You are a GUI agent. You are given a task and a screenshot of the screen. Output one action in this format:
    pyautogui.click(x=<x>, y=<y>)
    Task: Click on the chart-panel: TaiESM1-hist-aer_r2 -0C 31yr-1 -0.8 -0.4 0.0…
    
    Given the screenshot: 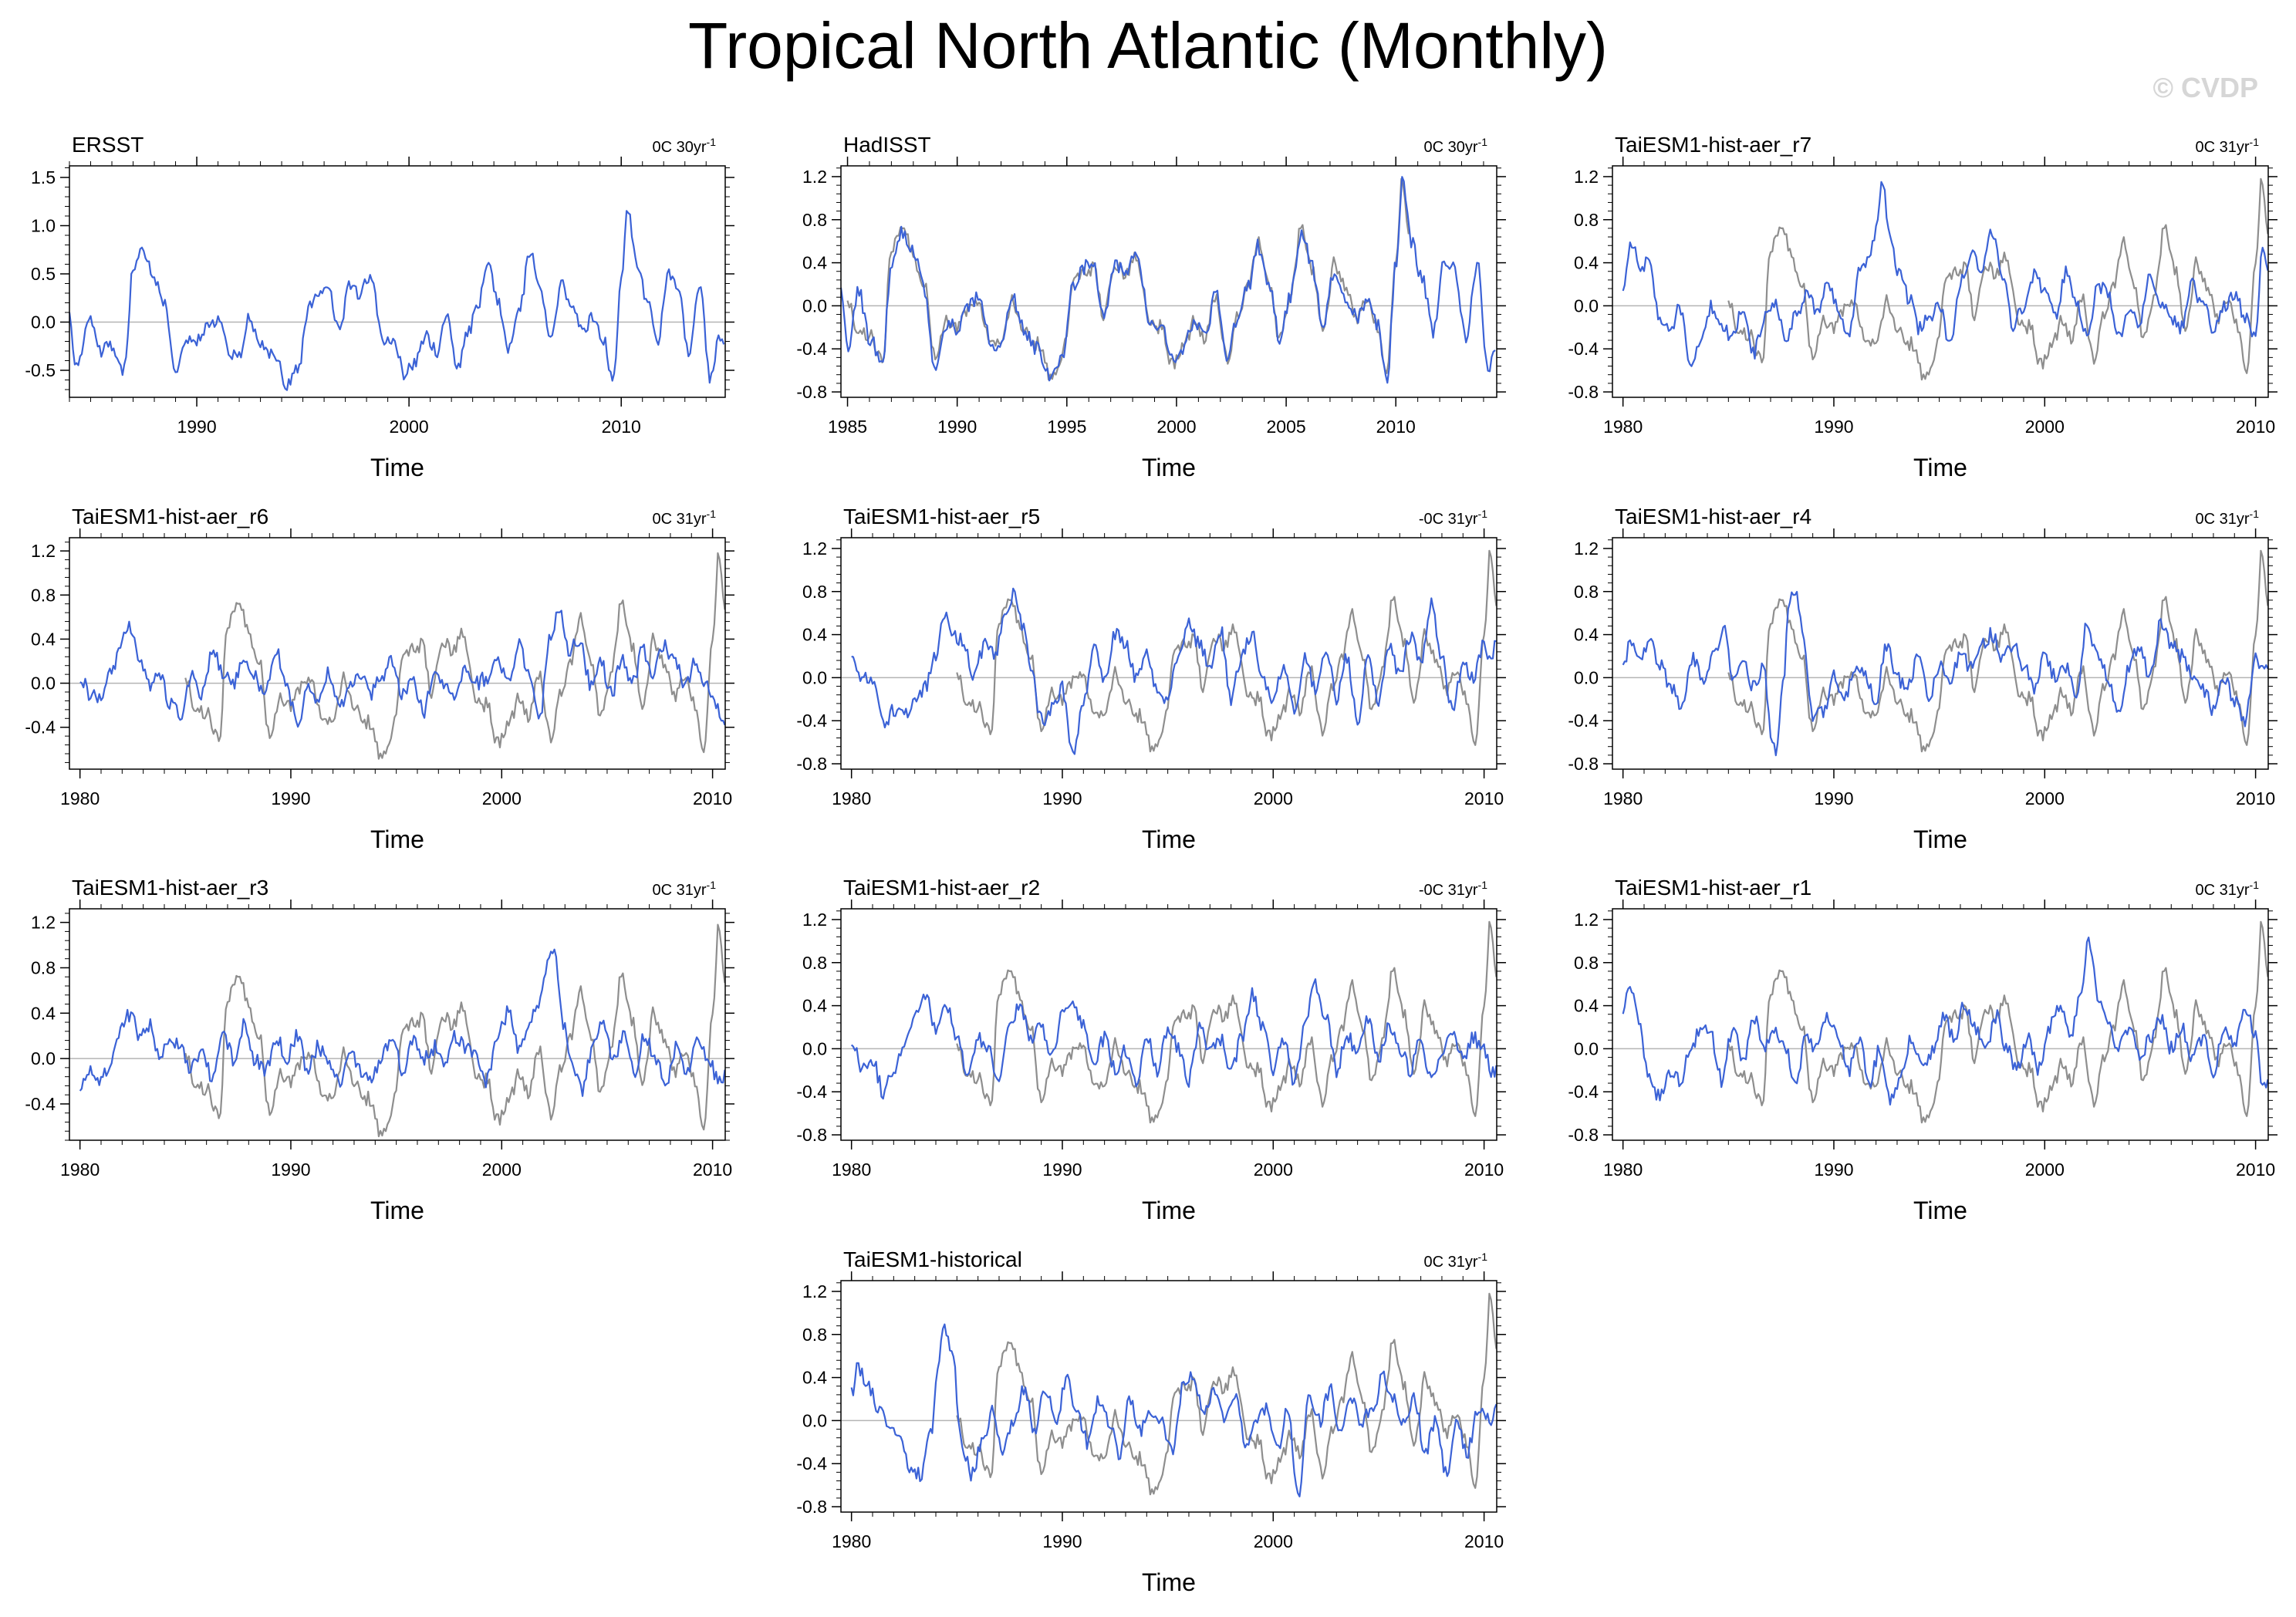 What is the action you would take?
    pyautogui.click(x=1151, y=1050)
    